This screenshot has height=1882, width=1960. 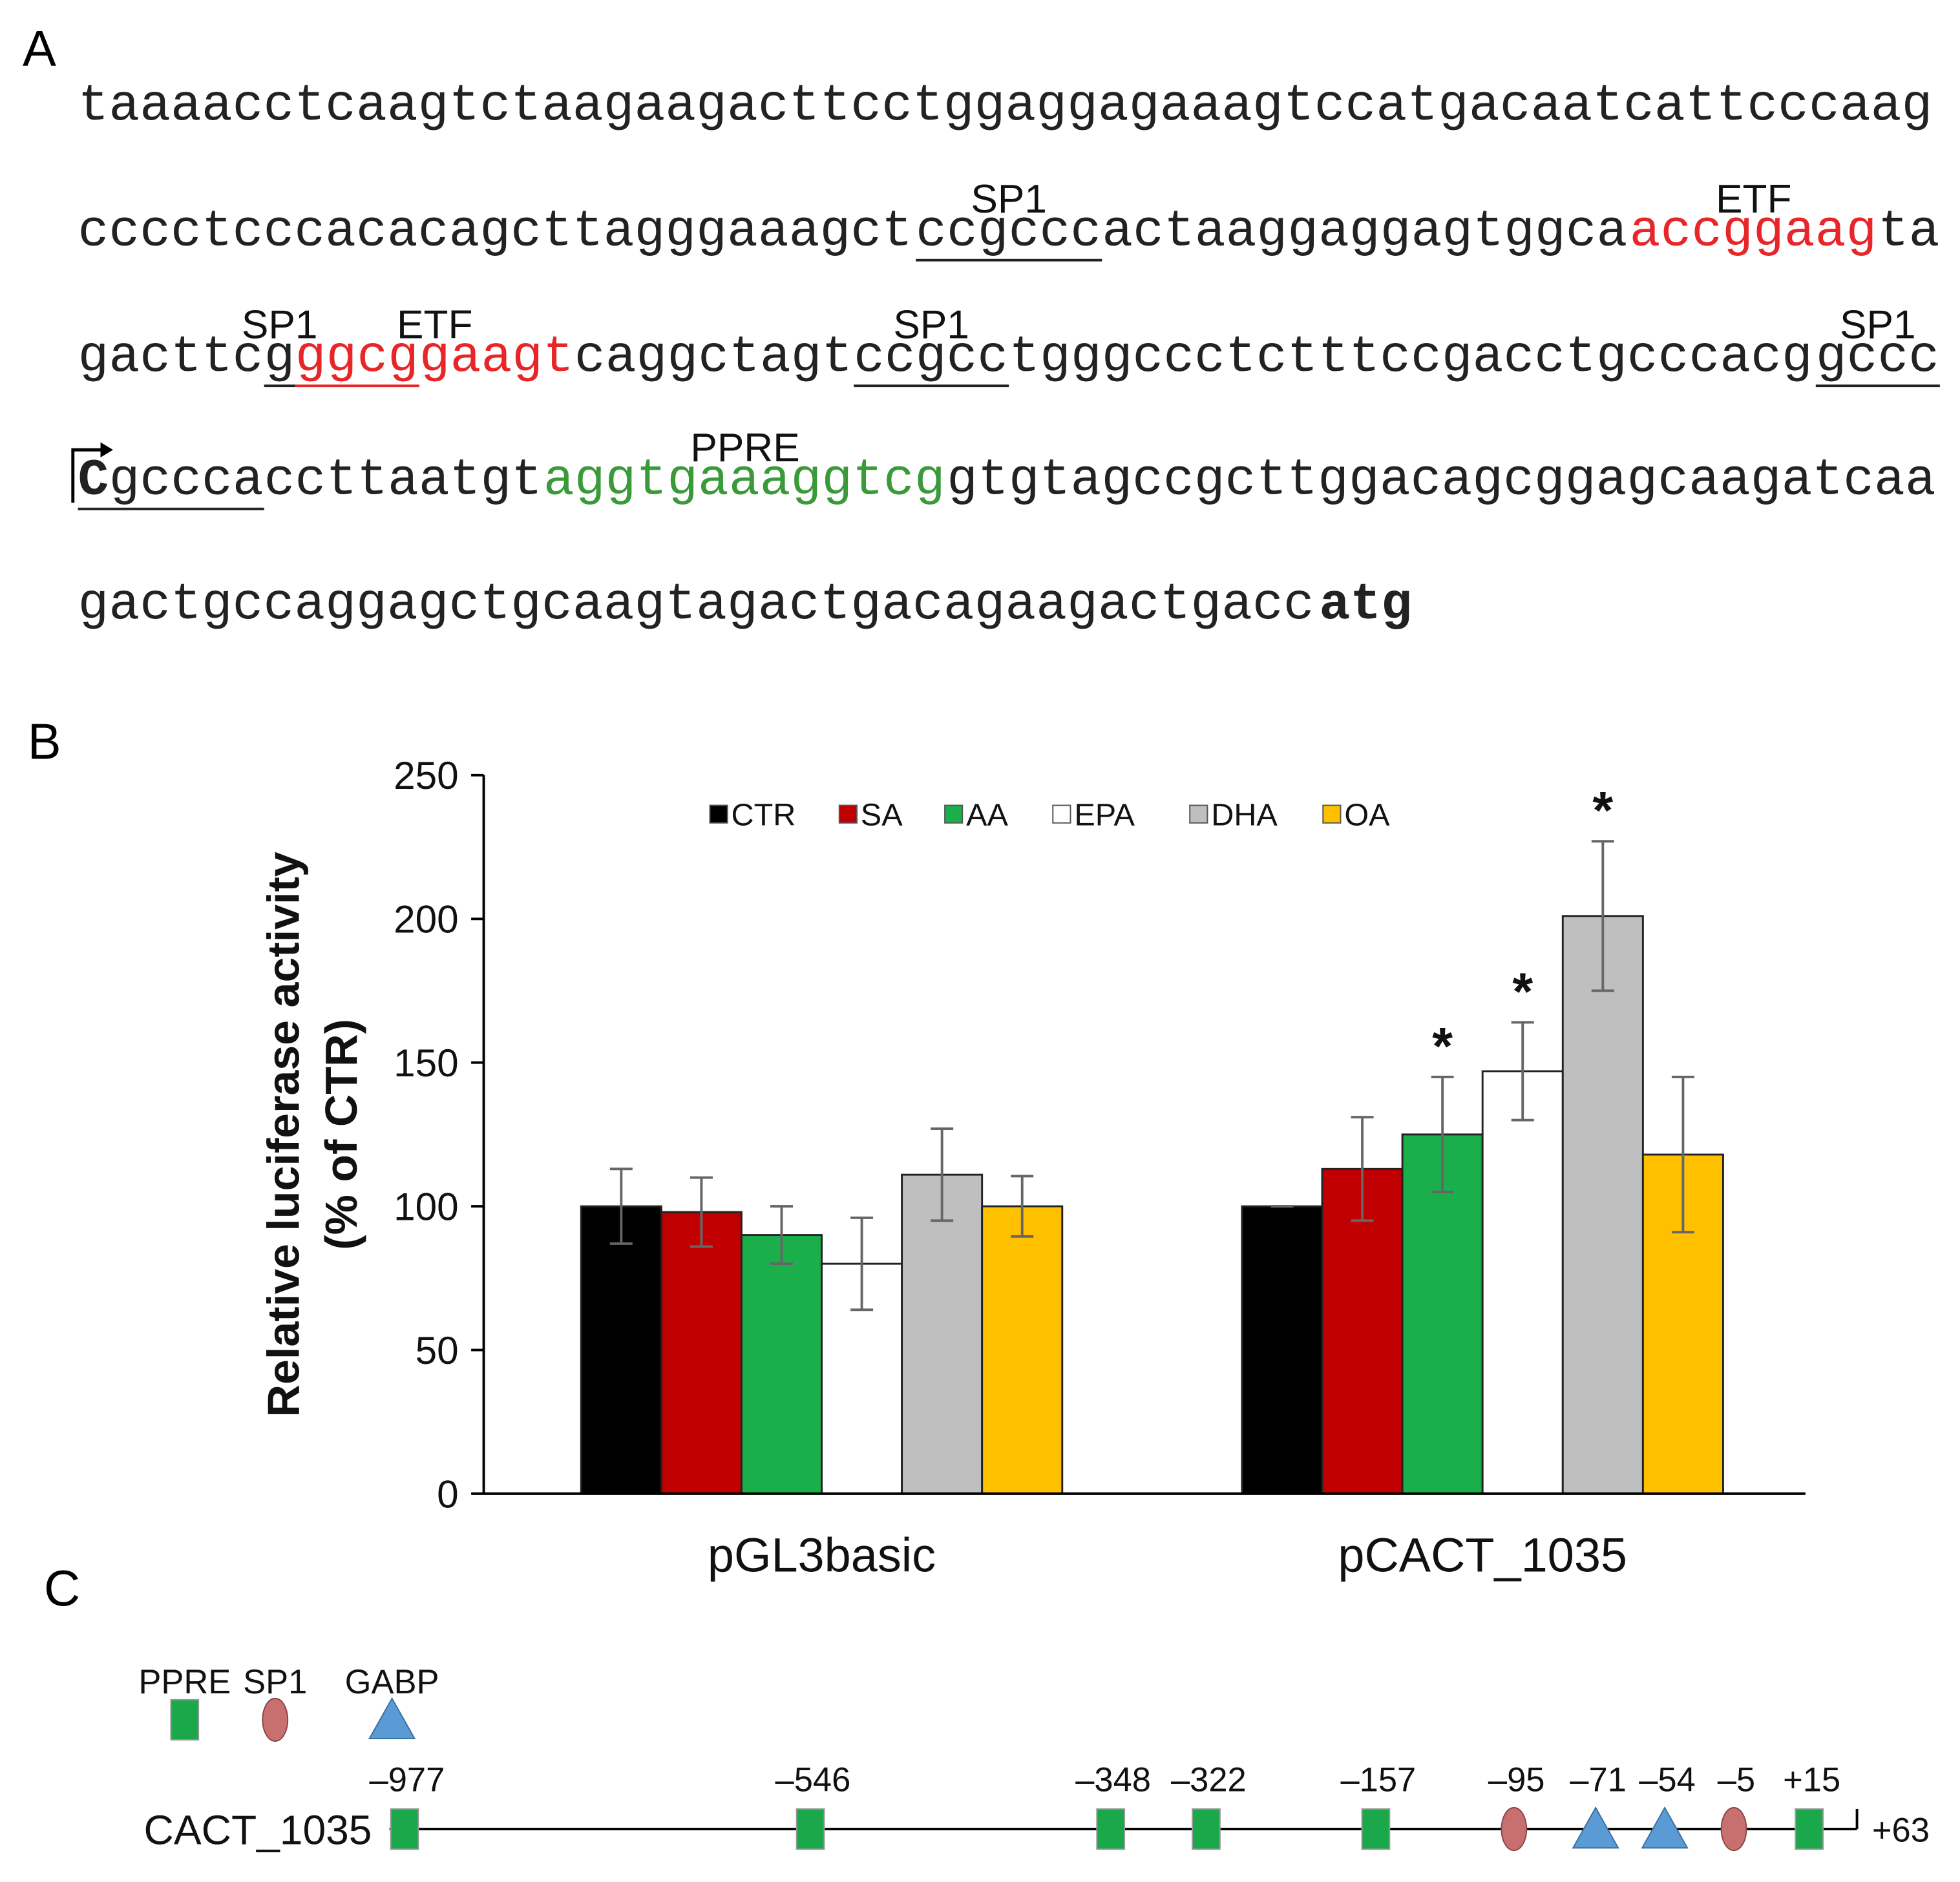 What do you see at coordinates (1104, 815) in the screenshot?
I see `legend-label: EPA` at bounding box center [1104, 815].